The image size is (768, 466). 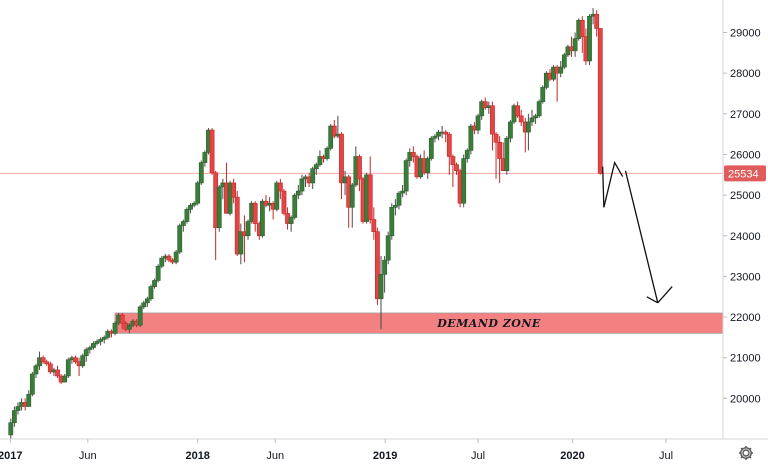 I want to click on projection-down-leg, so click(x=641, y=236).